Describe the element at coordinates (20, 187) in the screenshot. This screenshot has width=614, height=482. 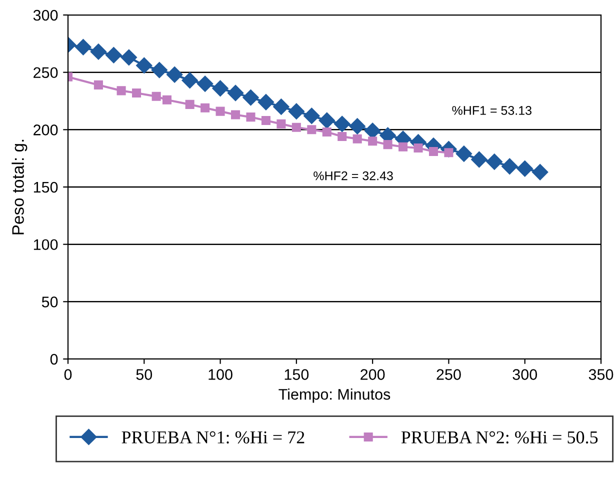
I see `y-axis-title: Peso total: g.` at that location.